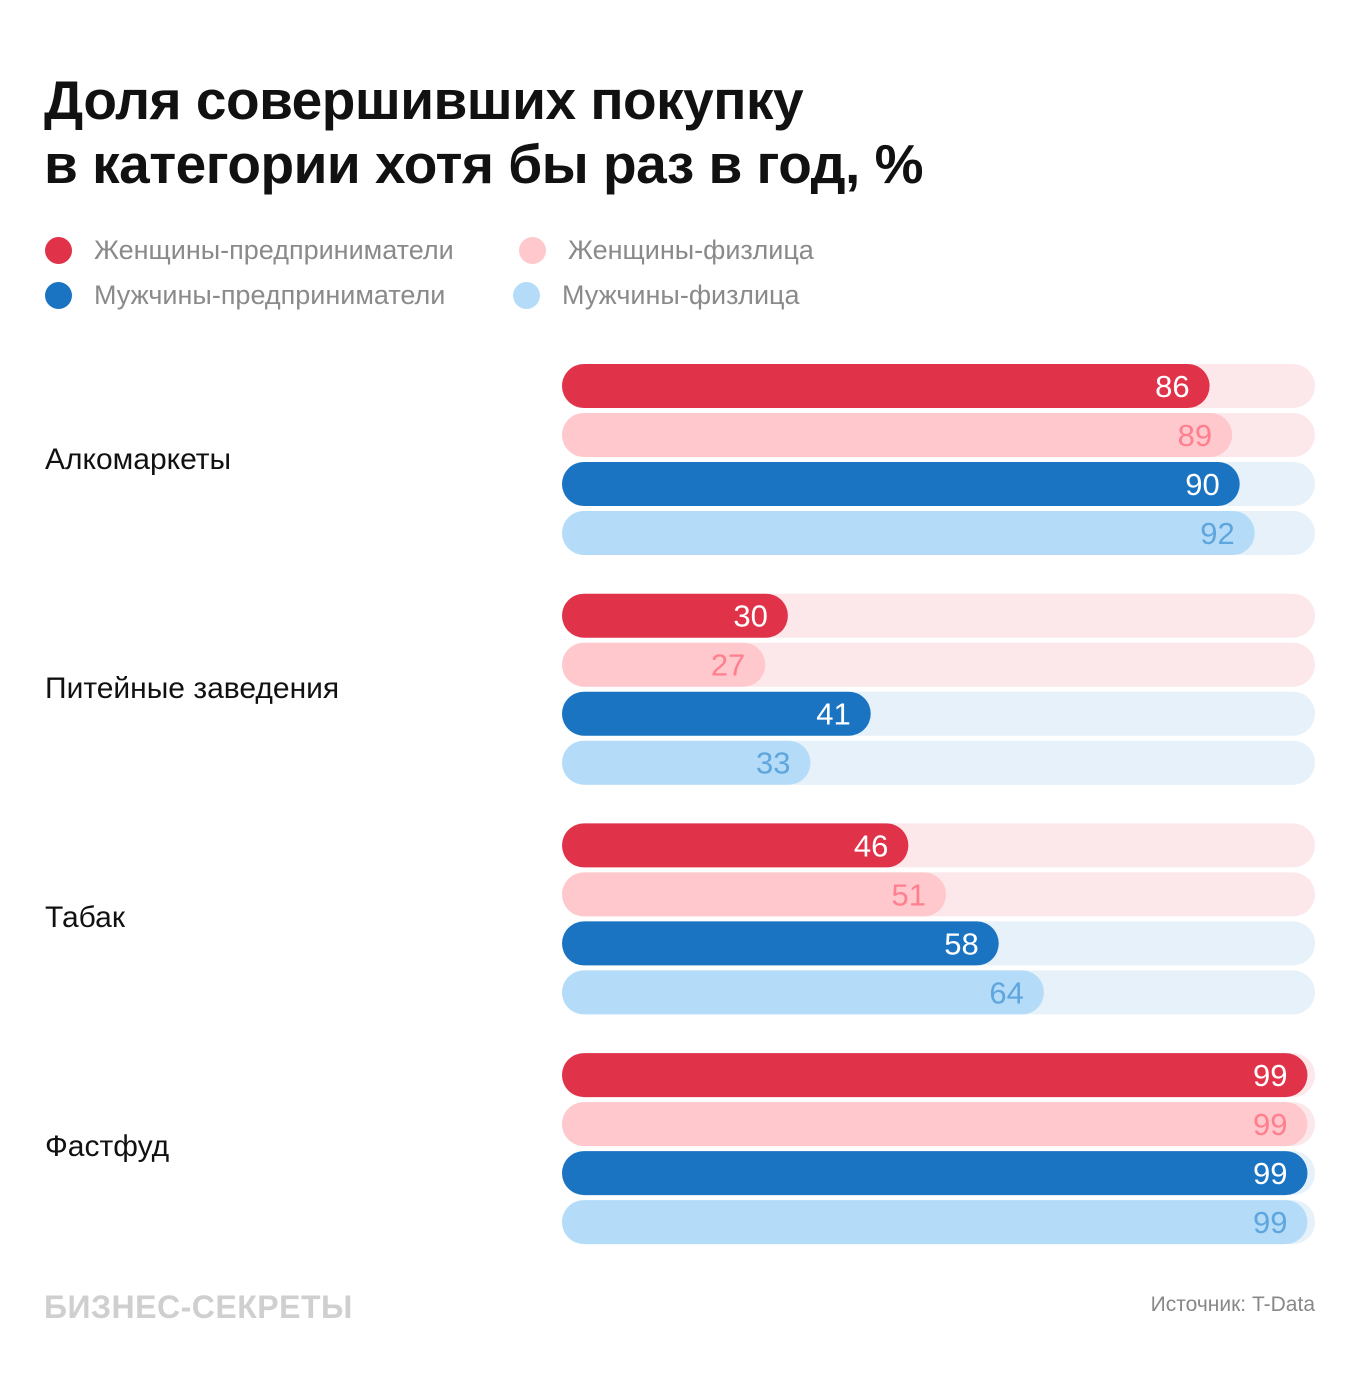 This screenshot has width=1360, height=1383. Describe the element at coordinates (85, 917) in the screenshot. I see `category-label: Табак` at that location.